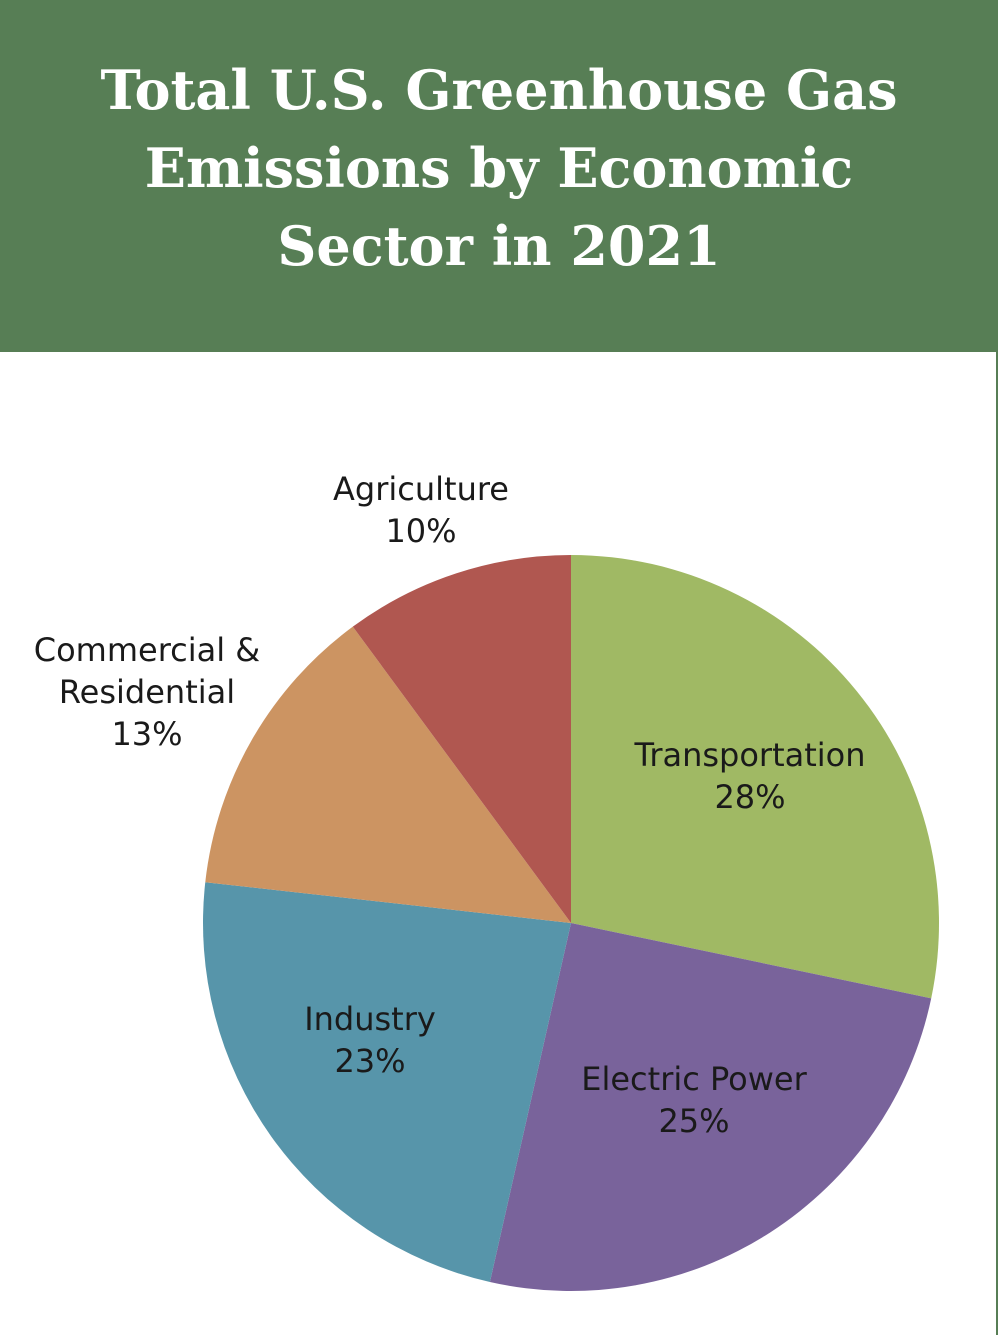  Describe the element at coordinates (421, 510) in the screenshot. I see `slice-label-agriculture: Agriculture 10%` at that location.